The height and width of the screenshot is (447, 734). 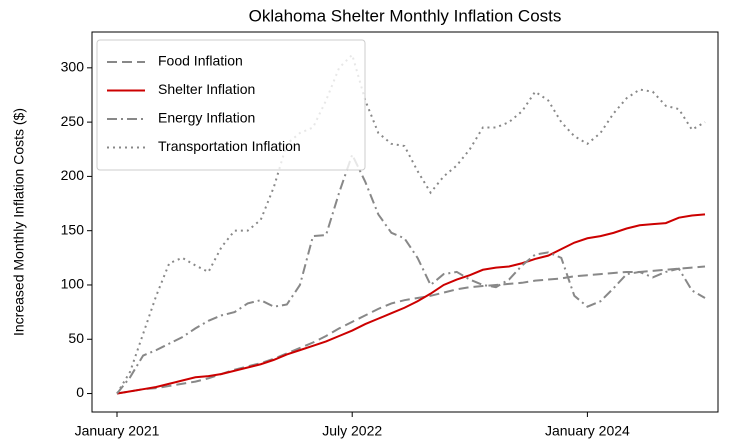 I want to click on x-tick-label: January 2021, so click(x=117, y=431).